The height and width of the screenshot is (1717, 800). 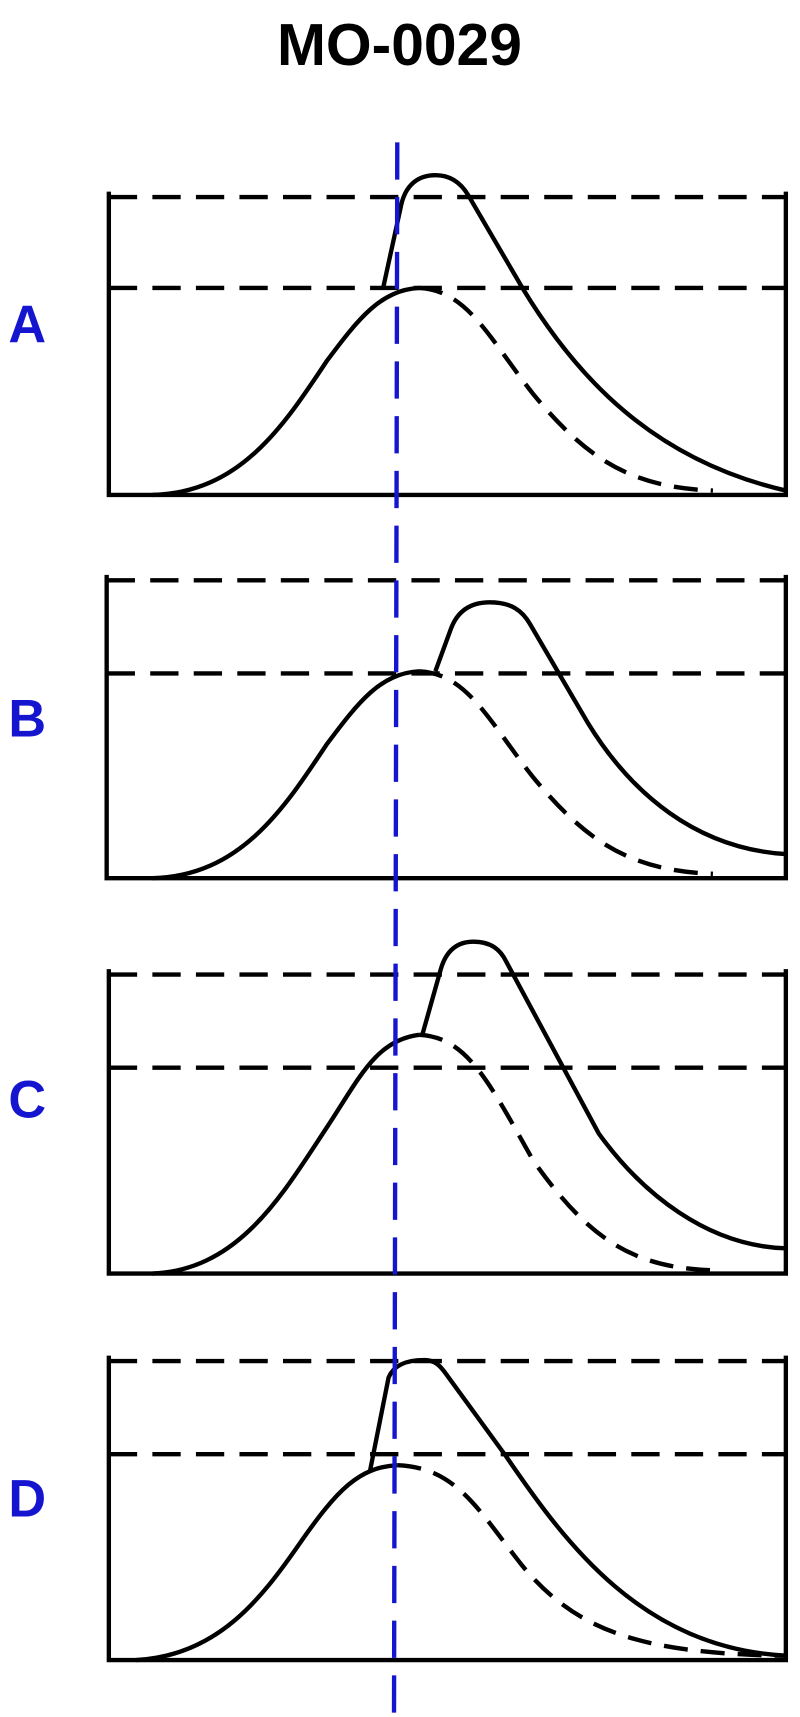 I want to click on panel-label: D, so click(x=27, y=1499).